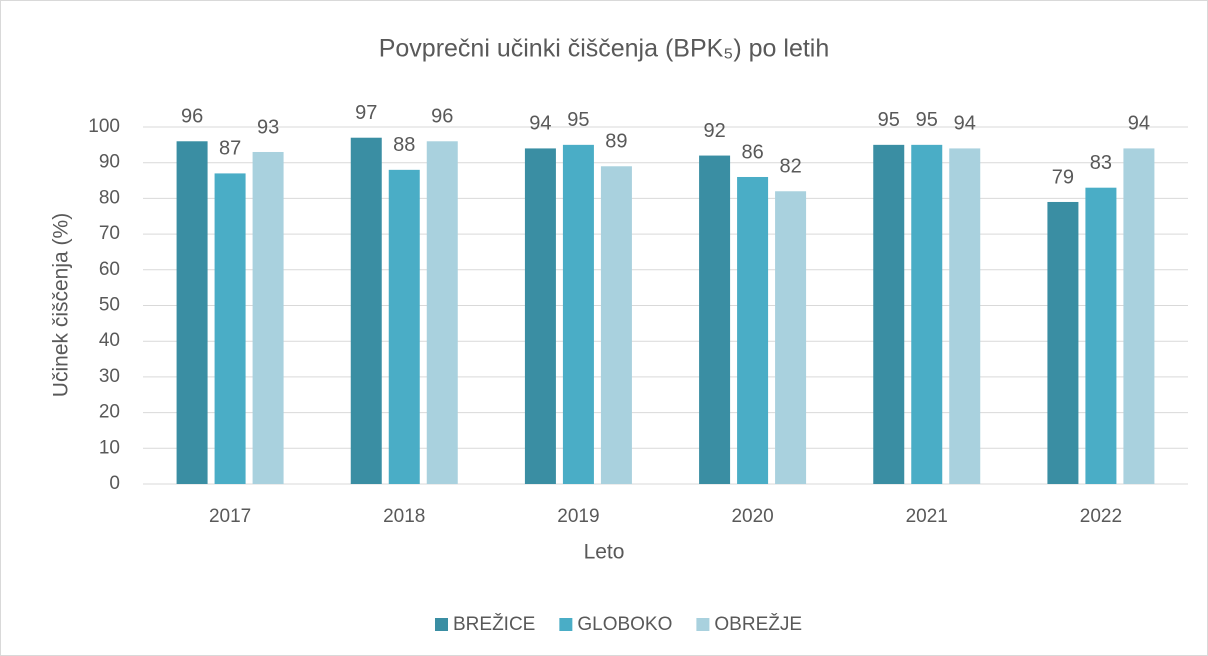 This screenshot has height=656, width=1208. I want to click on y-tick-label: 80, so click(109, 197).